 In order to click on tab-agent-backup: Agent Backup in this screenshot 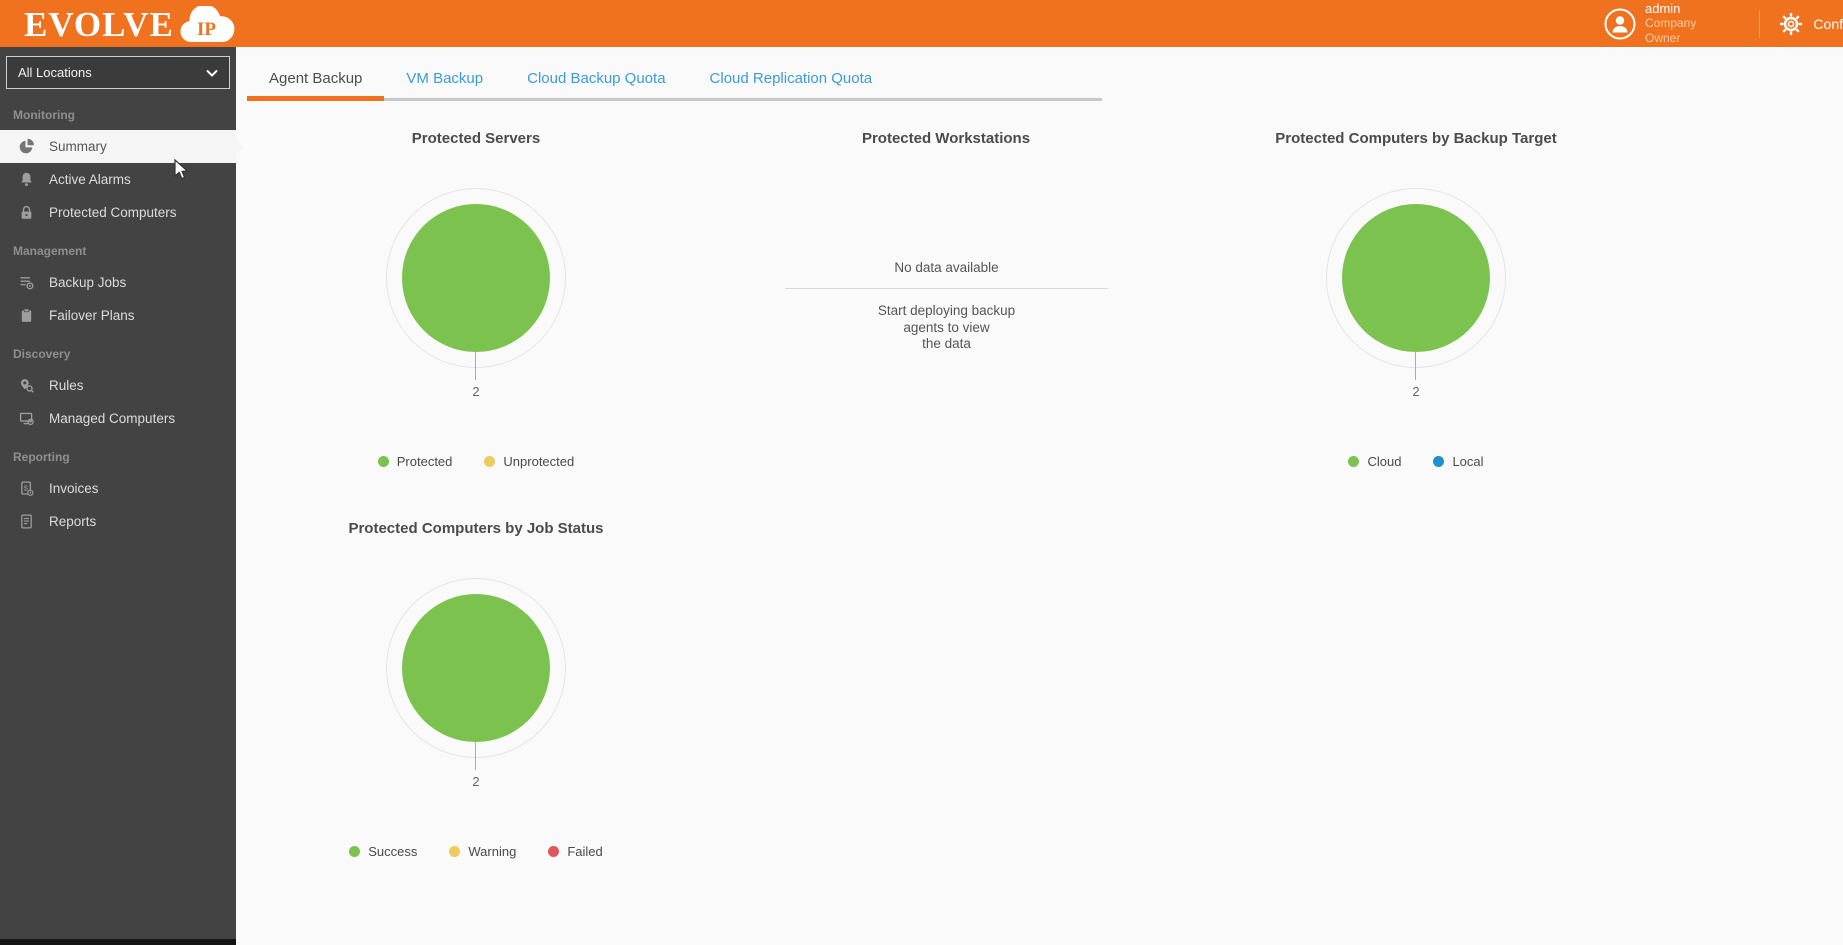, I will do `click(316, 80)`.